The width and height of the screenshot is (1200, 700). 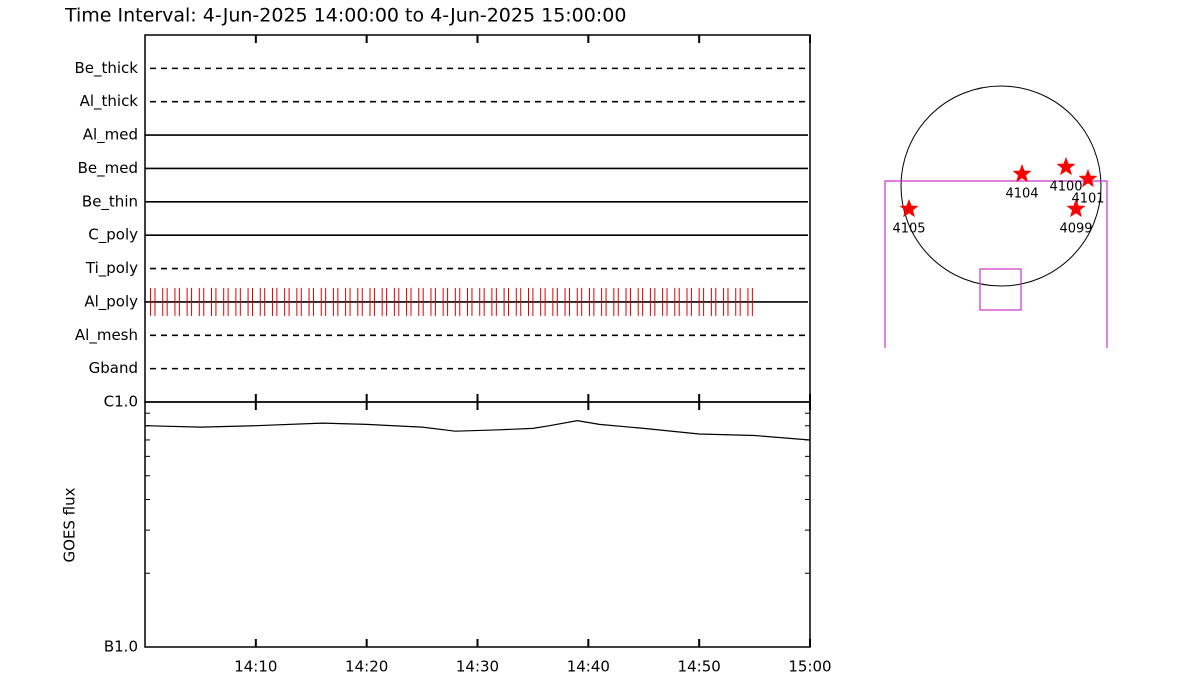 What do you see at coordinates (70, 524) in the screenshot?
I see `y-axis-label: GOES flux` at bounding box center [70, 524].